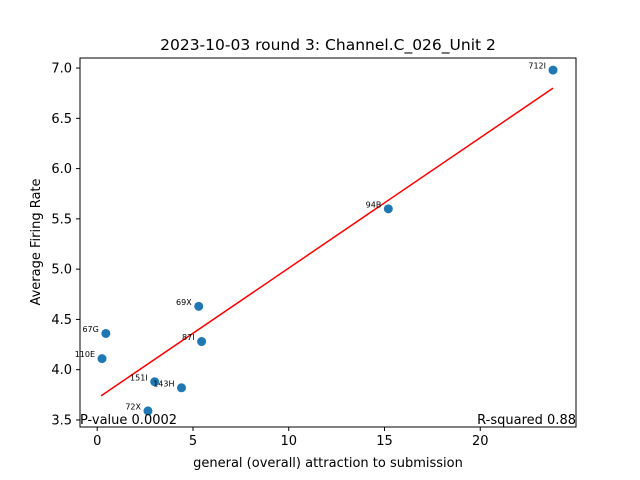 The height and width of the screenshot is (480, 640). I want to click on point-label: 72X, so click(133, 406).